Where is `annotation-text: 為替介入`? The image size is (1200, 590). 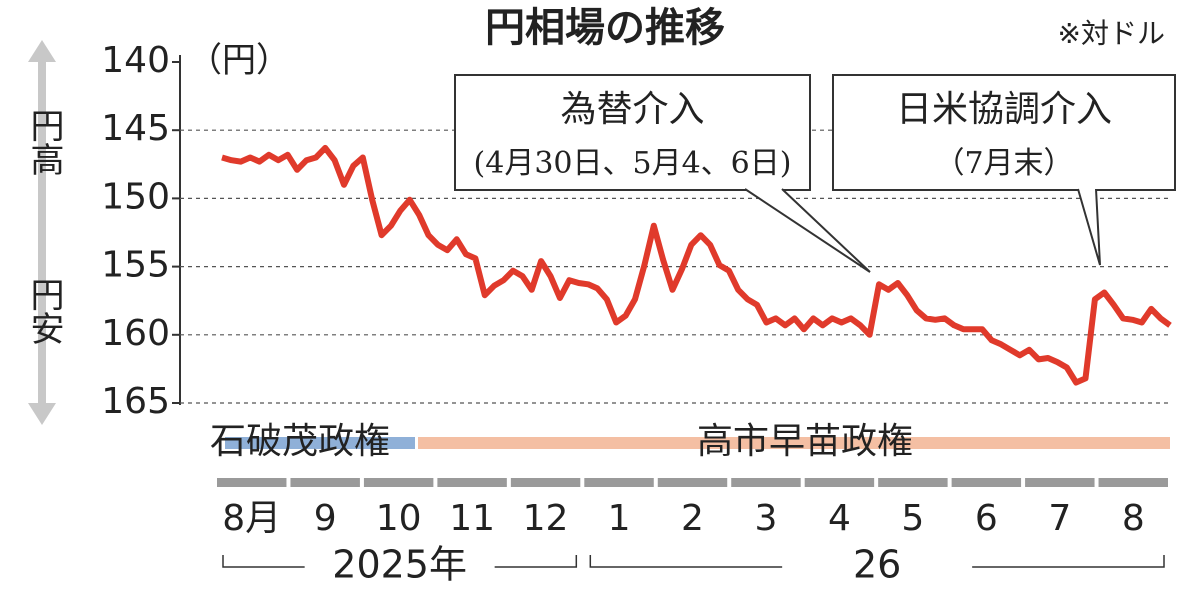 annotation-text: 為替介入 is located at coordinates (632, 109).